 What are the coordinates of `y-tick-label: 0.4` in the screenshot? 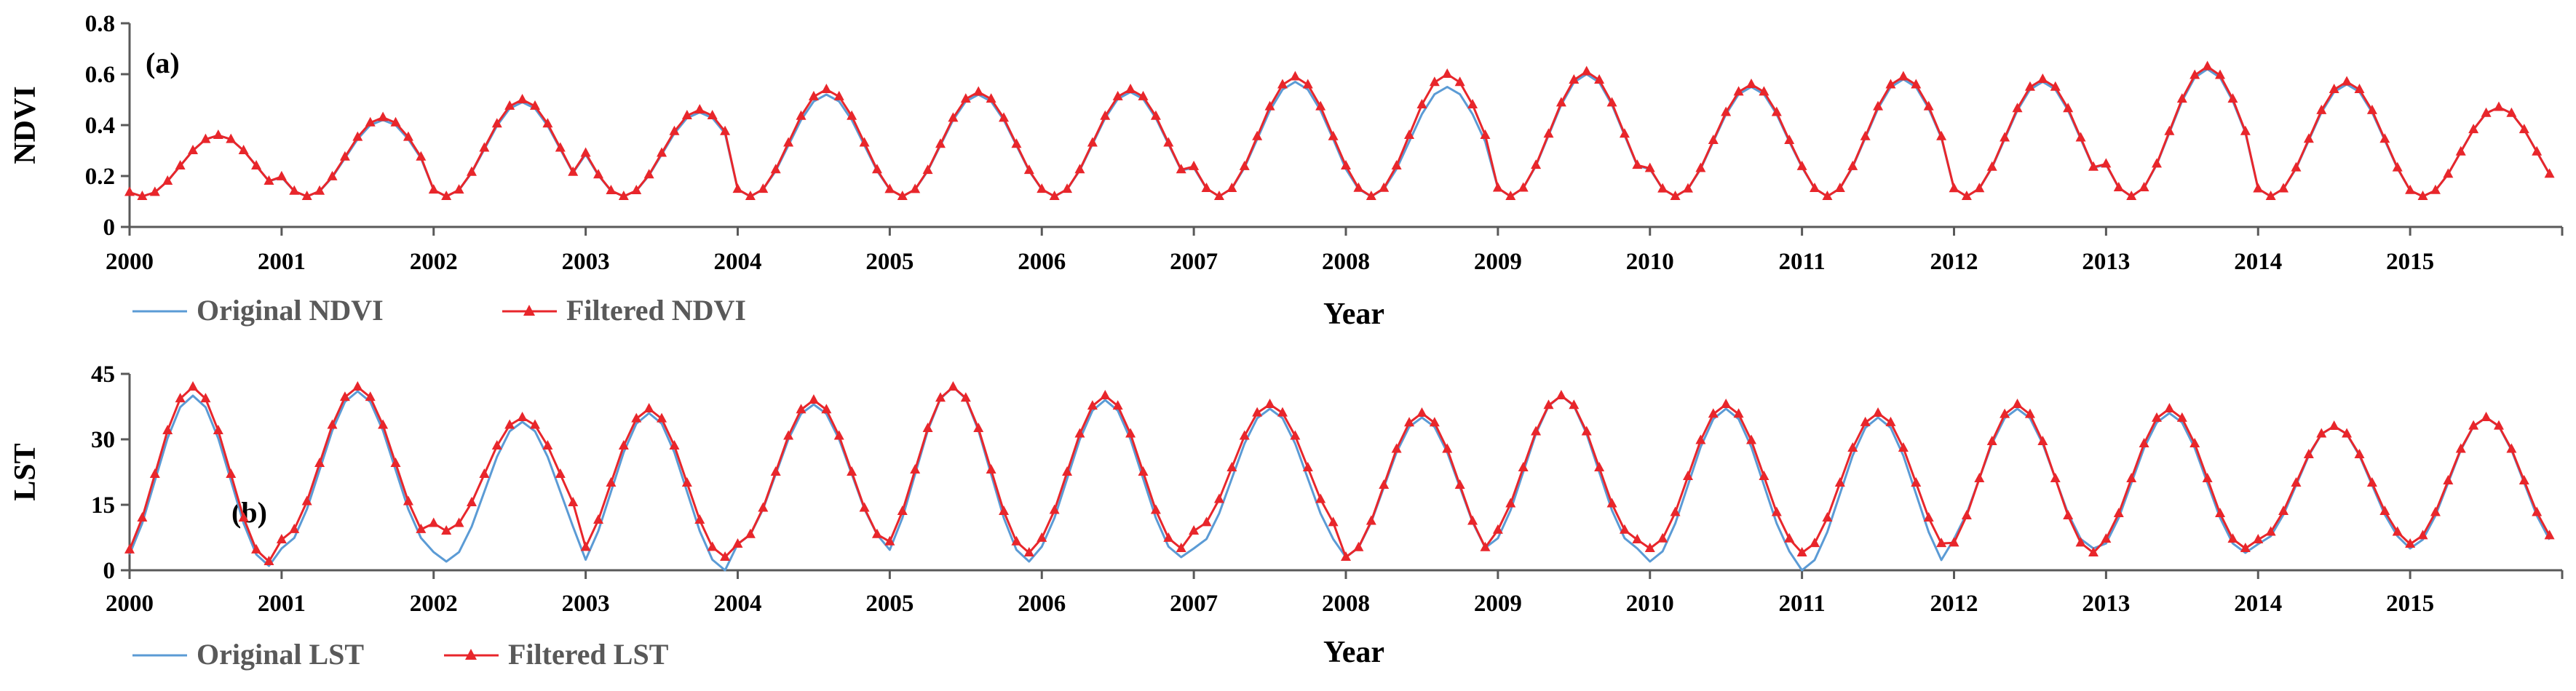 It's located at (100, 126).